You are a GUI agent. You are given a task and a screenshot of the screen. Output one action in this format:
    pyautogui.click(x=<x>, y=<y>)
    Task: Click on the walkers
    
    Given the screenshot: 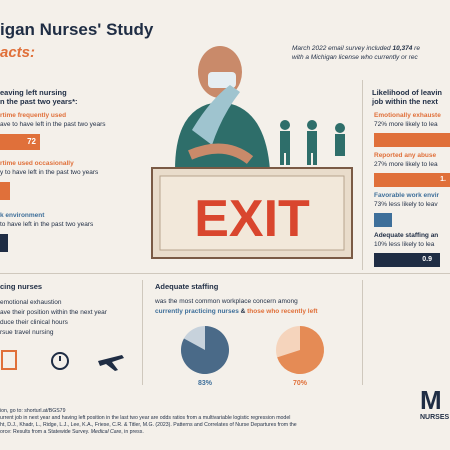 What is the action you would take?
    pyautogui.click(x=312, y=142)
    